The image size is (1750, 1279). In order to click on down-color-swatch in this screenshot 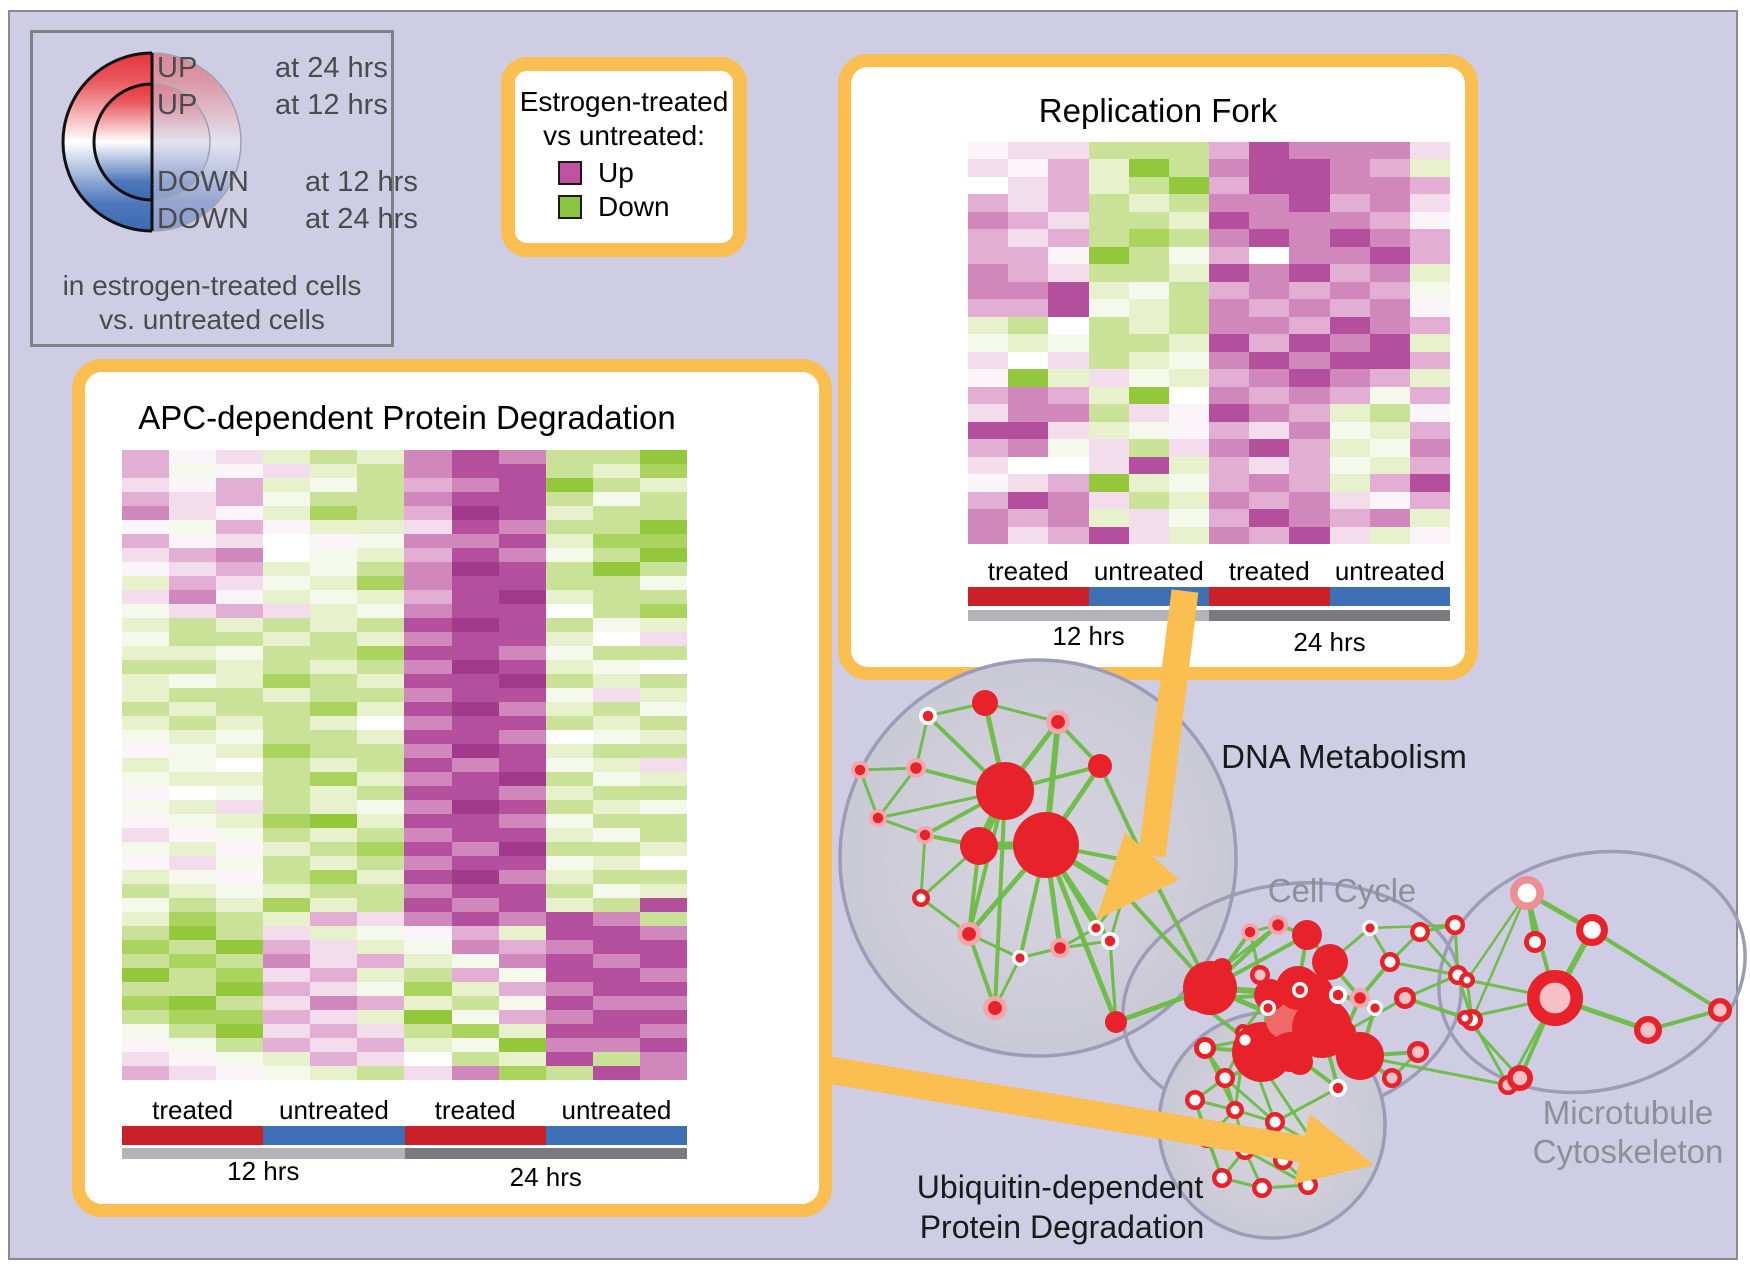, I will do `click(570, 207)`.